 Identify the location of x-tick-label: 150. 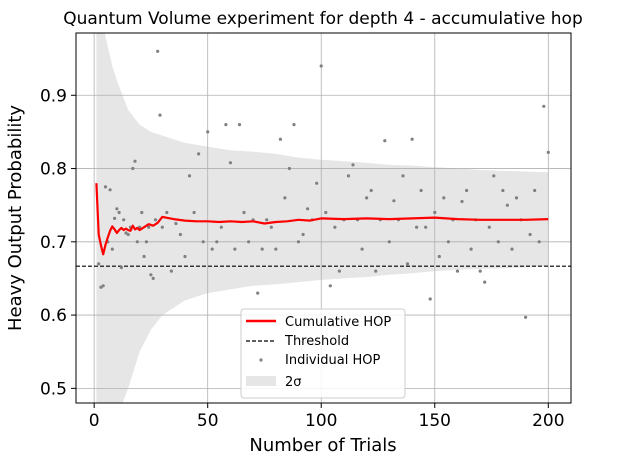
(435, 421).